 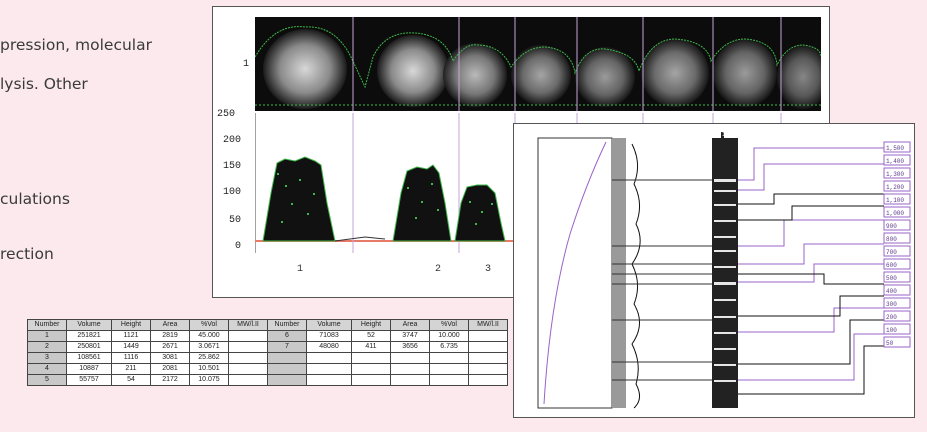 I want to click on horizontal-band-lines, so click(x=662, y=280).